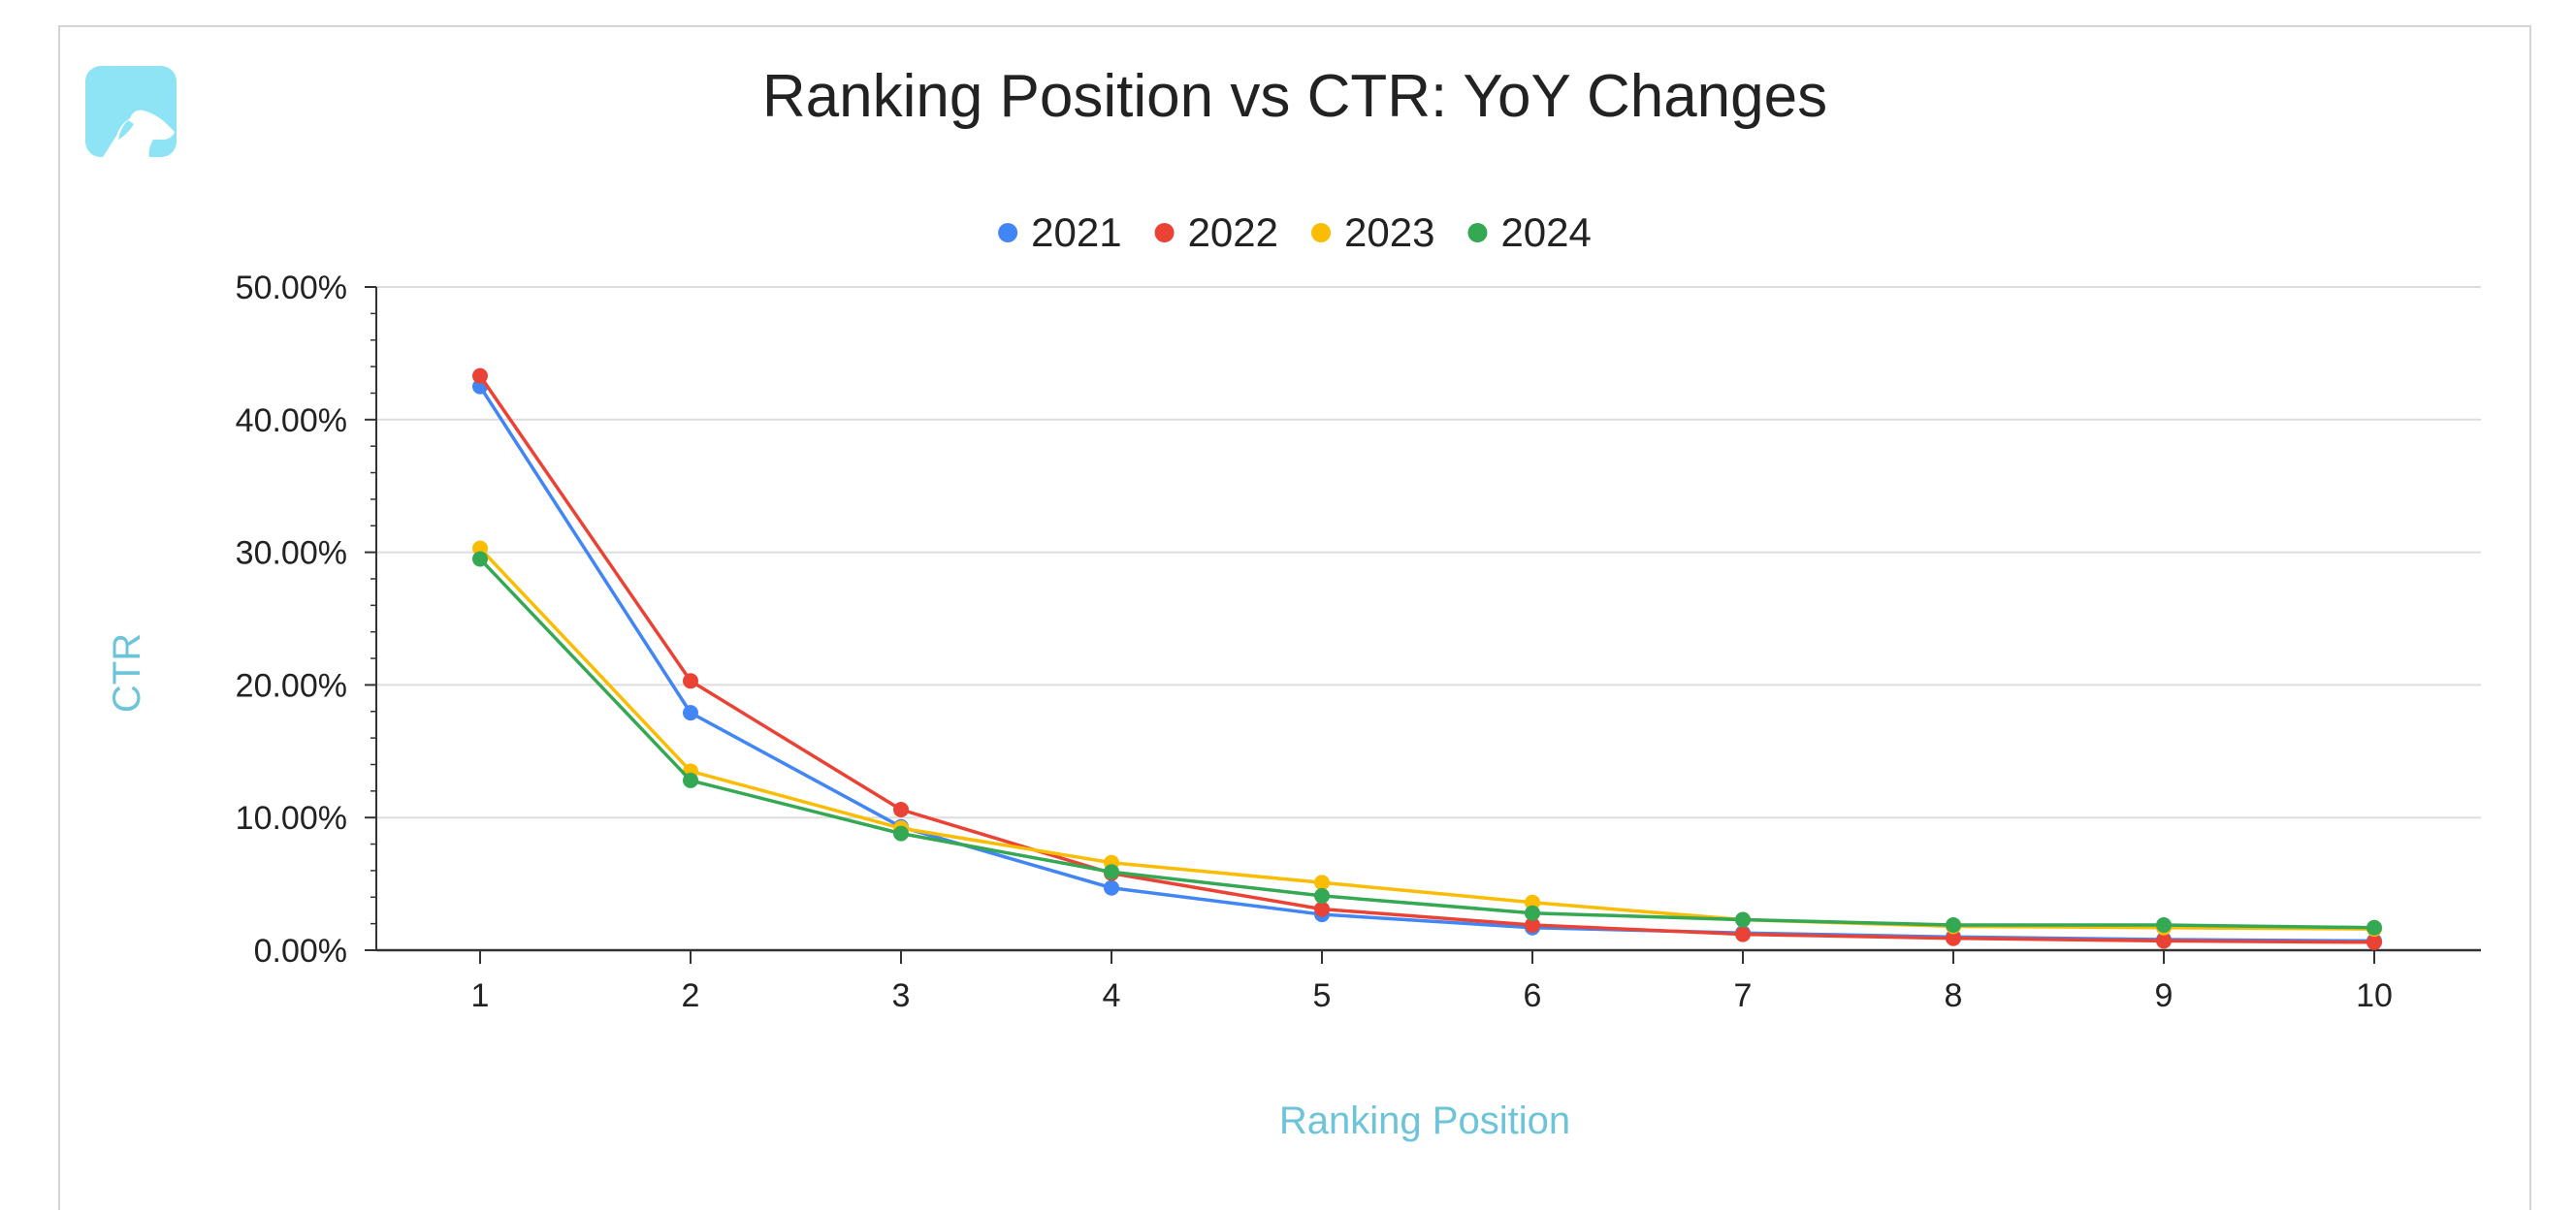  What do you see at coordinates (1294, 97) in the screenshot?
I see `chart-title: Ranking Position vs CTR: YoY Changes` at bounding box center [1294, 97].